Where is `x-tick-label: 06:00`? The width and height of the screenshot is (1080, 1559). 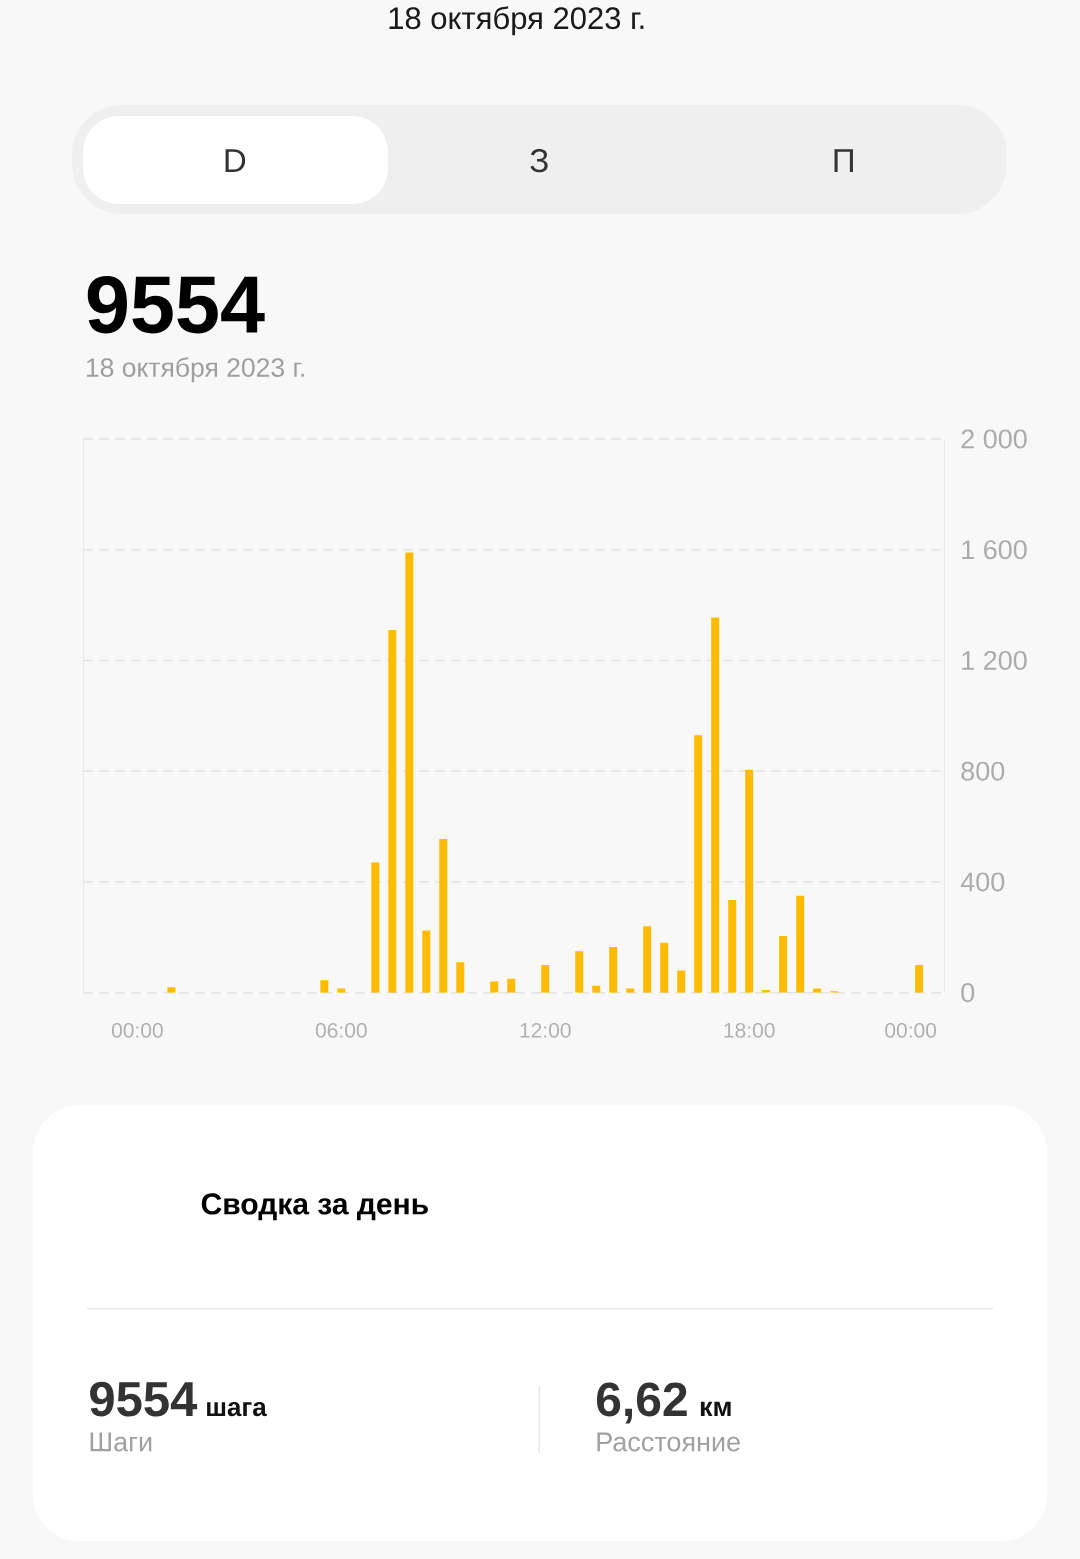 x-tick-label: 06:00 is located at coordinates (341, 1030).